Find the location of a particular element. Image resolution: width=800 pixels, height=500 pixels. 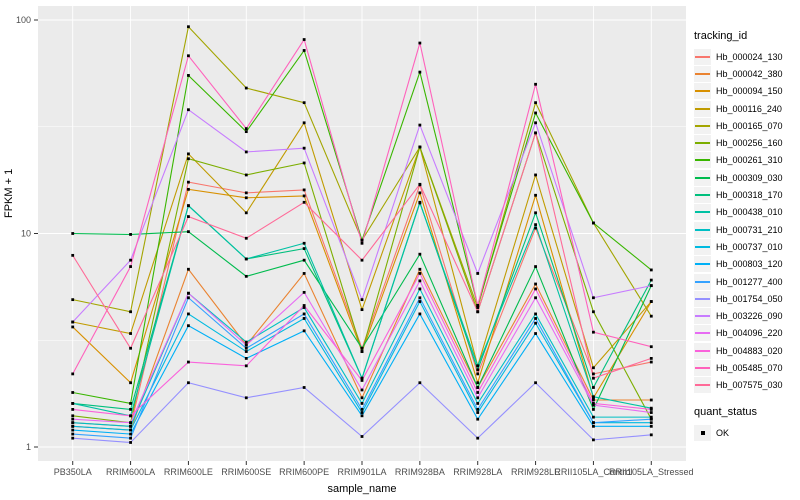

legend-item: Hb_005485_070 is located at coordinates (746, 367).